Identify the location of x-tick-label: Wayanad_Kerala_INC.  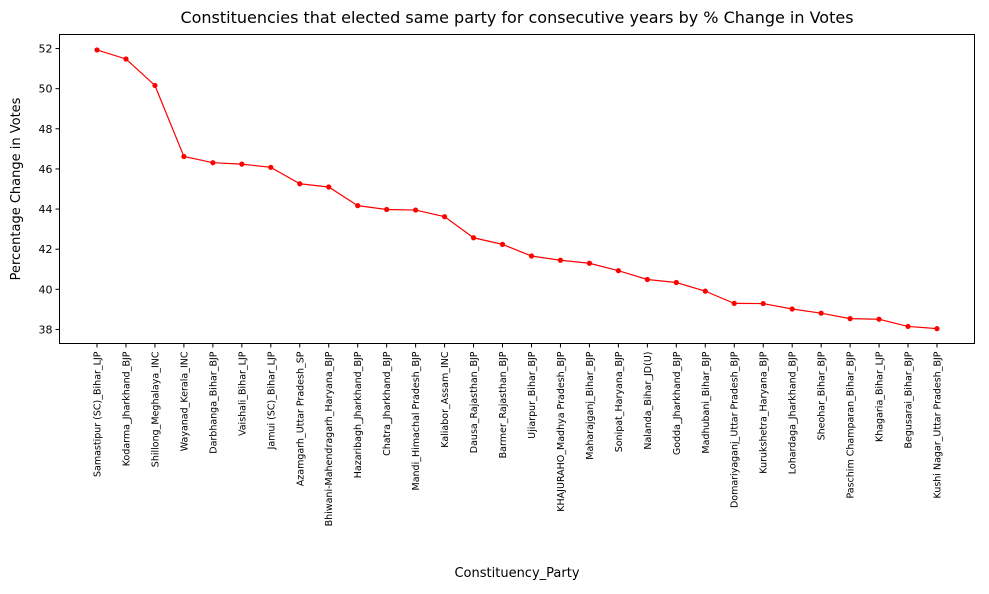
(184, 401).